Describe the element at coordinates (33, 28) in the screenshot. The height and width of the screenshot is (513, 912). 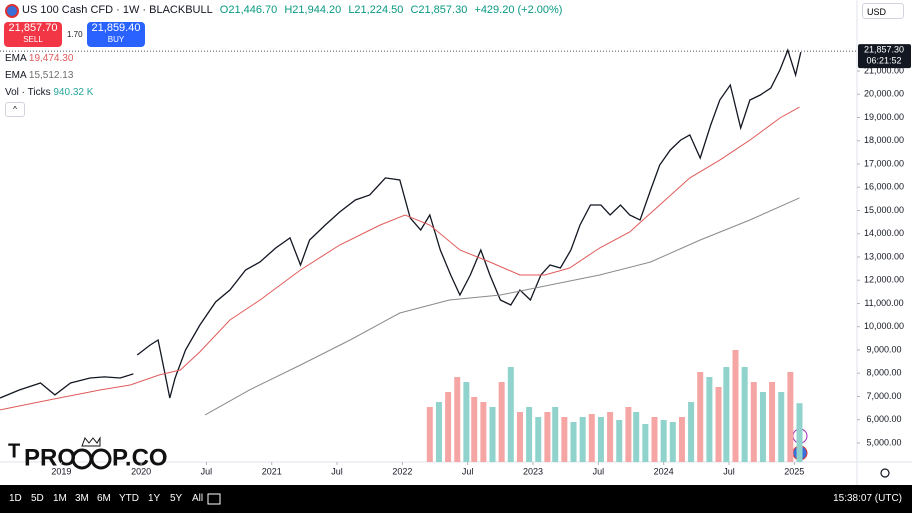
I see `sell-price: 21,857.70` at that location.